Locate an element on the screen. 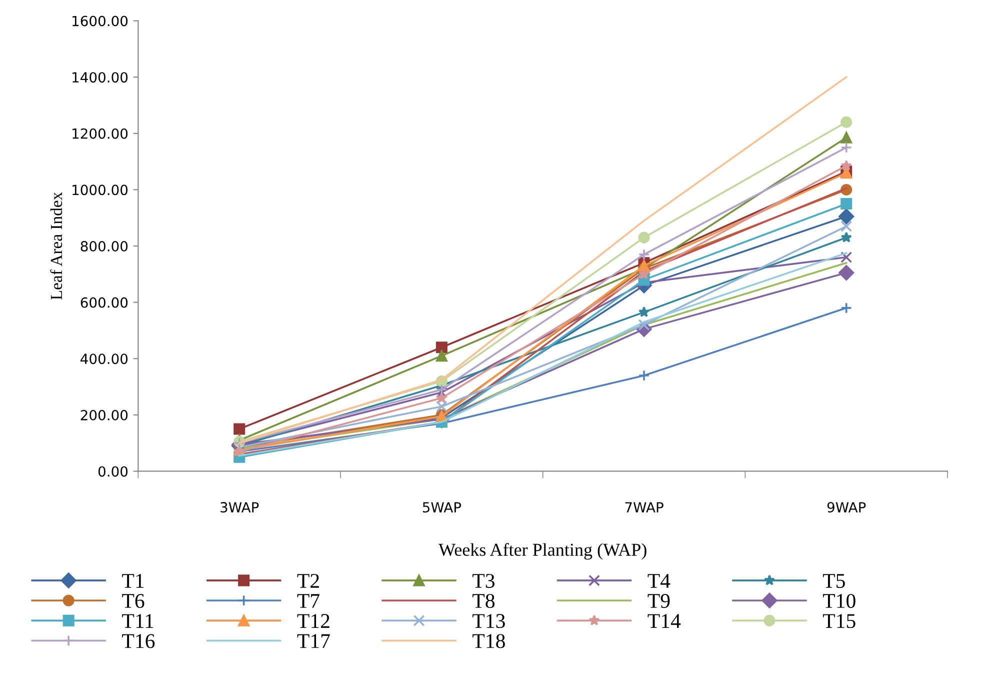  legend-label: T18 is located at coordinates (488, 641).